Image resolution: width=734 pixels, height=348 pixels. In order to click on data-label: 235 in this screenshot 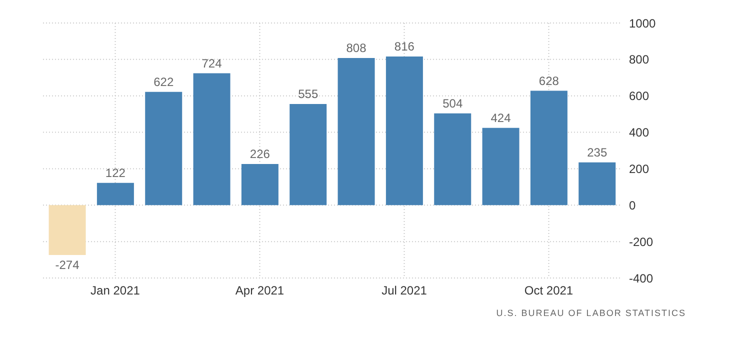, I will do `click(597, 152)`.